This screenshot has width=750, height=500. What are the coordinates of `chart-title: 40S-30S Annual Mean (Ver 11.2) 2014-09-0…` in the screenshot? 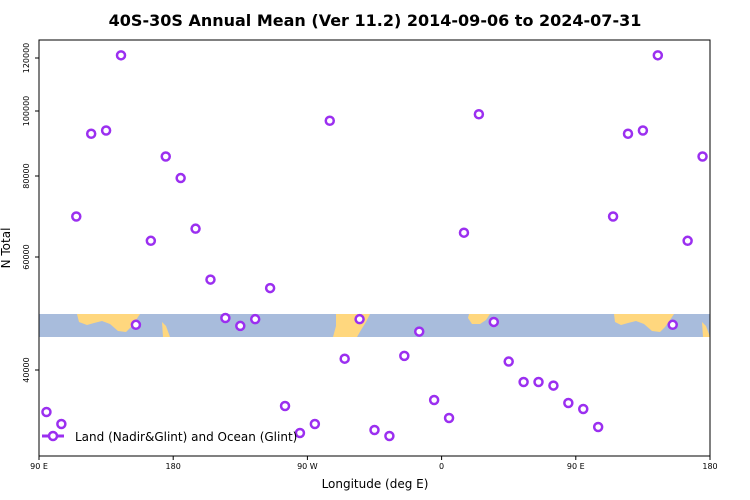 It's located at (375, 20).